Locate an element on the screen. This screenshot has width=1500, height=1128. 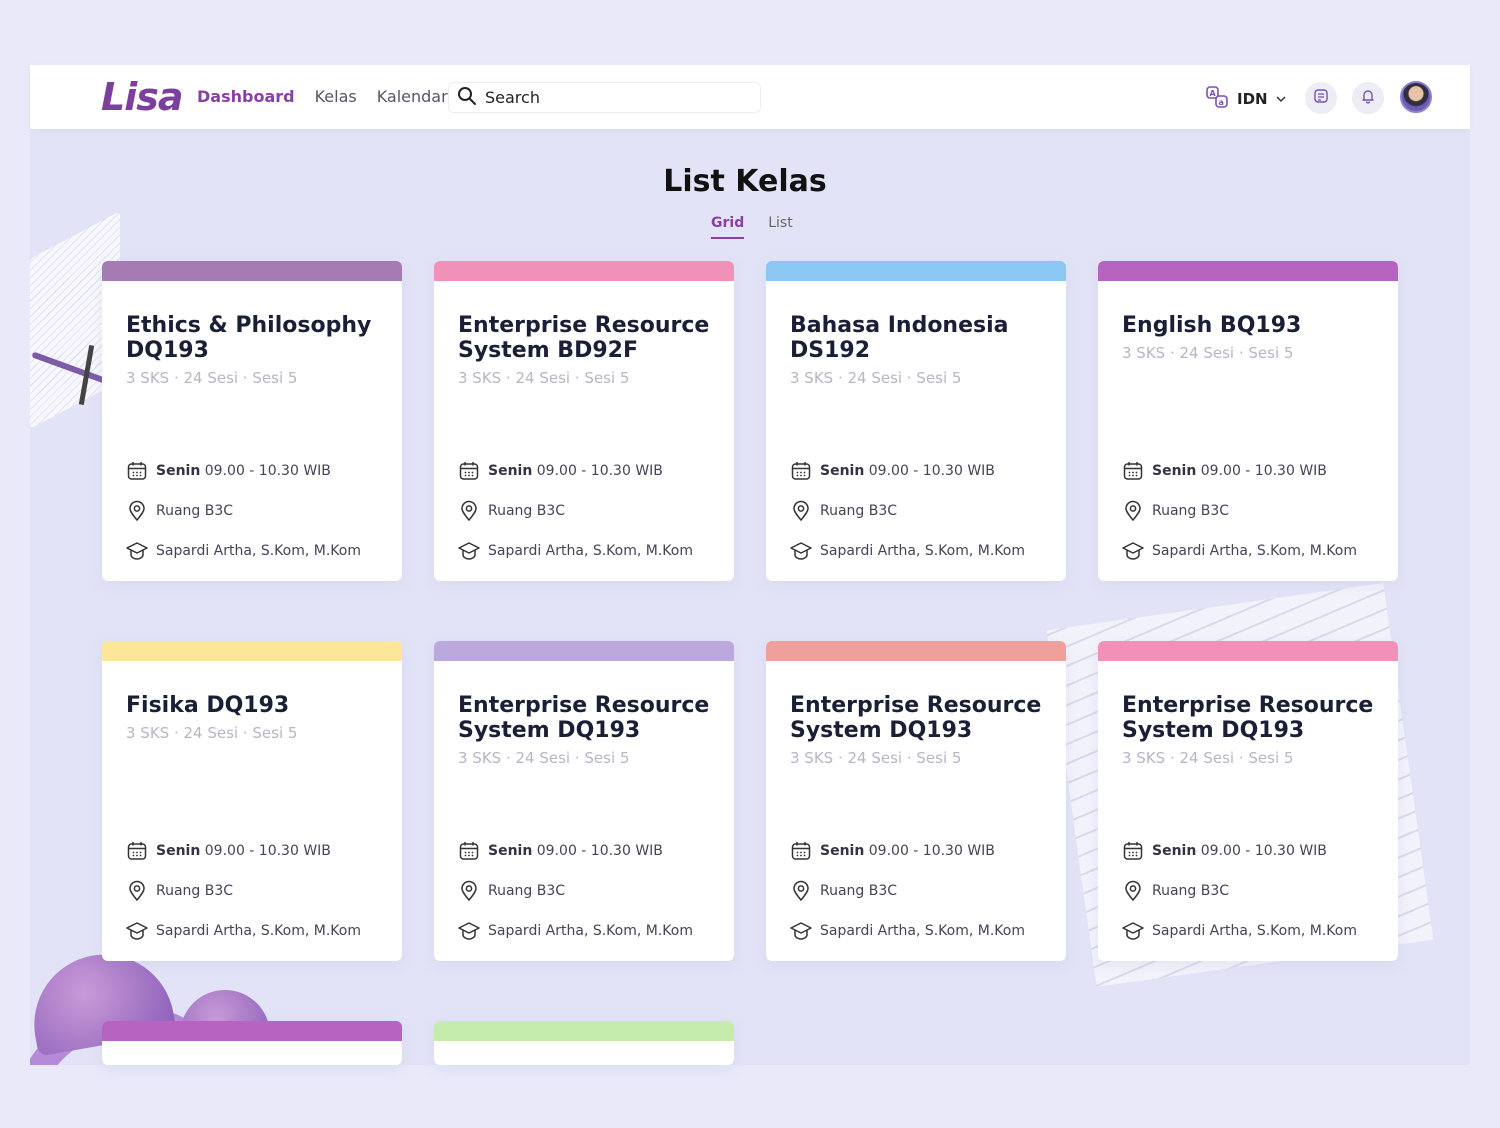
card-title-line2: System BD92F is located at coordinates (548, 350).